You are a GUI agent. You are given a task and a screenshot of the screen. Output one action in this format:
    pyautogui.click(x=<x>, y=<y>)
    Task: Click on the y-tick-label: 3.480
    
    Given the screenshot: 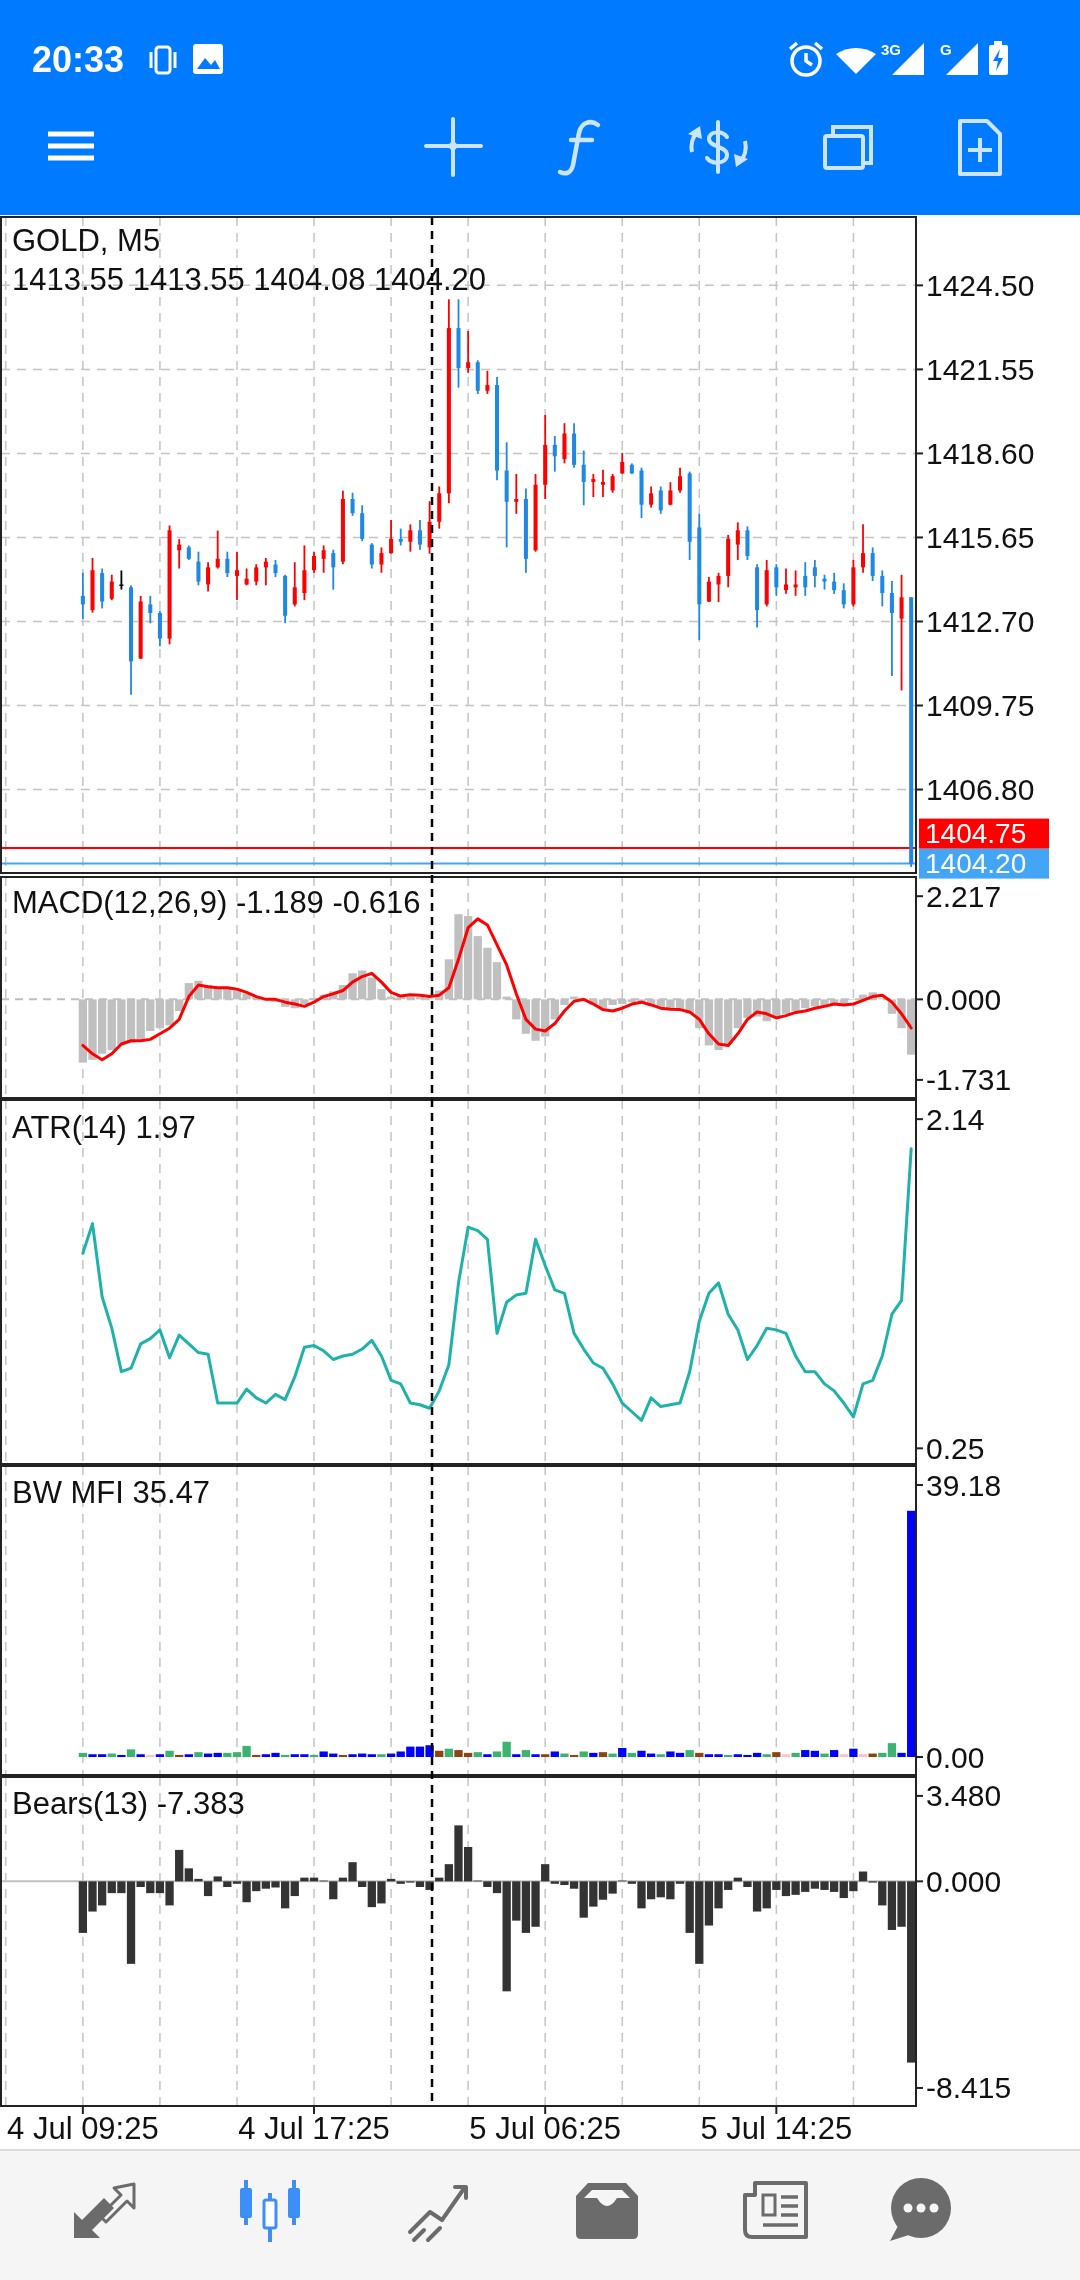 What is the action you would take?
    pyautogui.click(x=964, y=1796)
    